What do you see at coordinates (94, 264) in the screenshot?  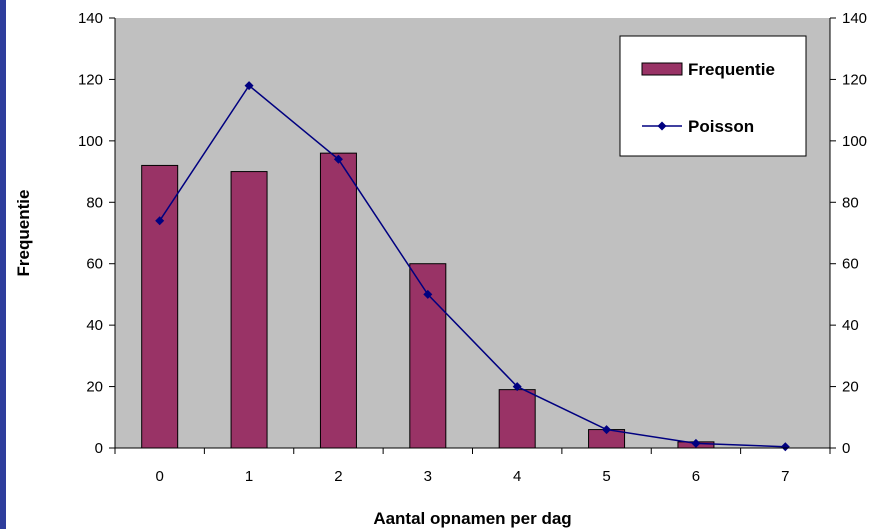 I see `left-tick-label: 60` at bounding box center [94, 264].